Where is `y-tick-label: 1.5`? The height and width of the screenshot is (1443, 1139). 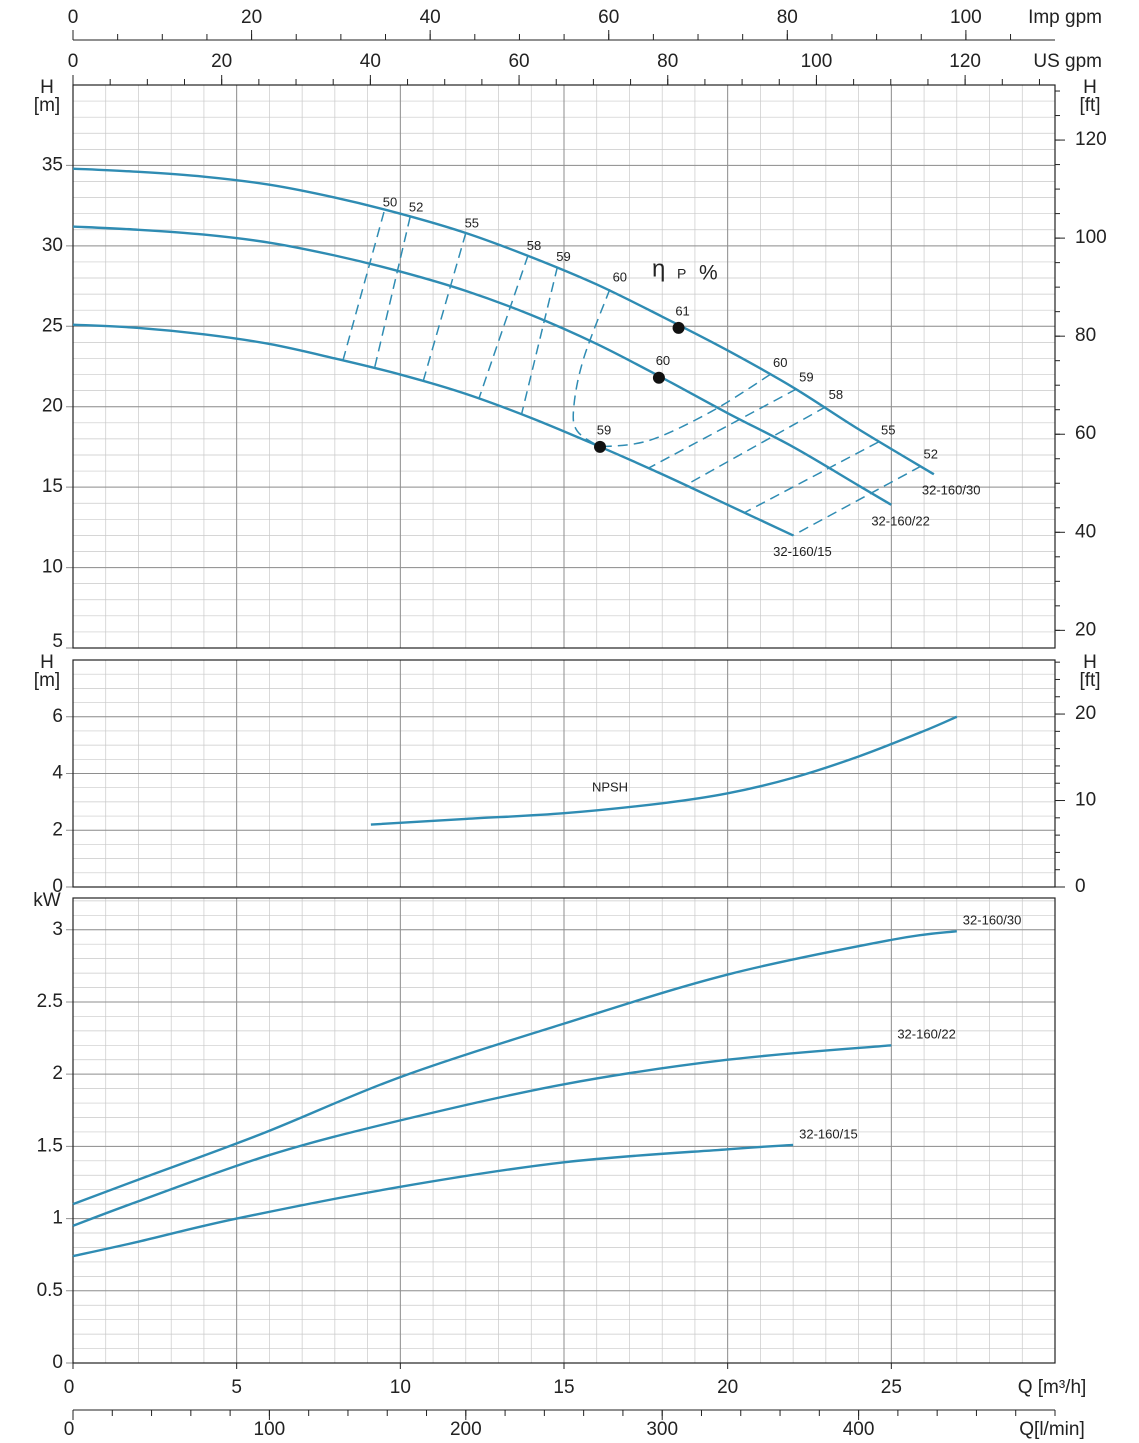 y-tick-label: 1.5 is located at coordinates (50, 1145).